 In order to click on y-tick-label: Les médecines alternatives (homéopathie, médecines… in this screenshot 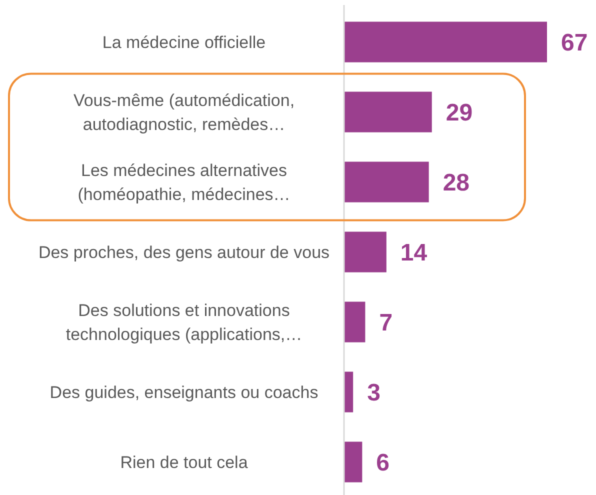, I will do `click(184, 182)`.